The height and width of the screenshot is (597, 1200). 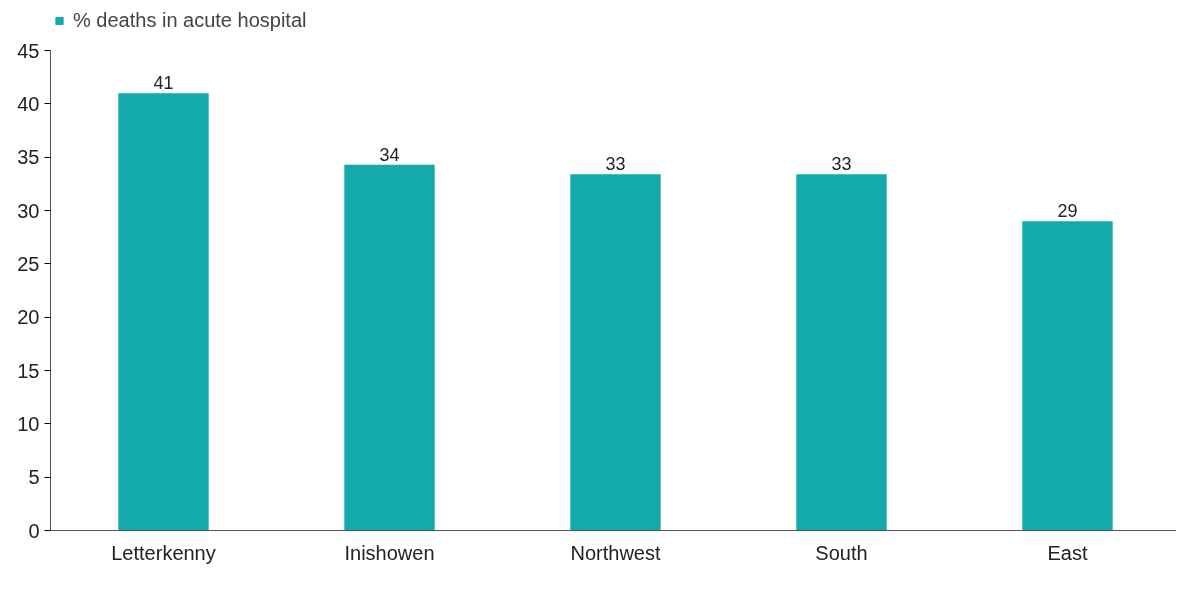 I want to click on y-tick-label: 45, so click(x=28, y=50).